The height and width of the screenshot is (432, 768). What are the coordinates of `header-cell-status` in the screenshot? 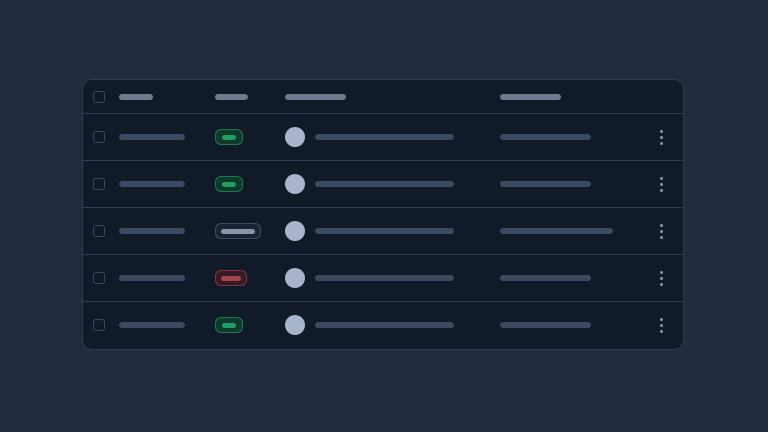 It's located at (250, 96).